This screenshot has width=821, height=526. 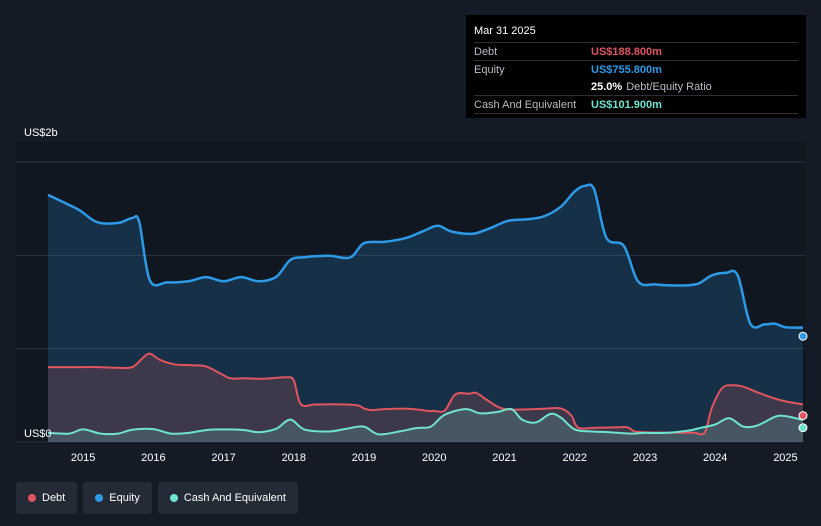 I want to click on y-axis-labels: US$2b US$0, so click(x=41, y=283).